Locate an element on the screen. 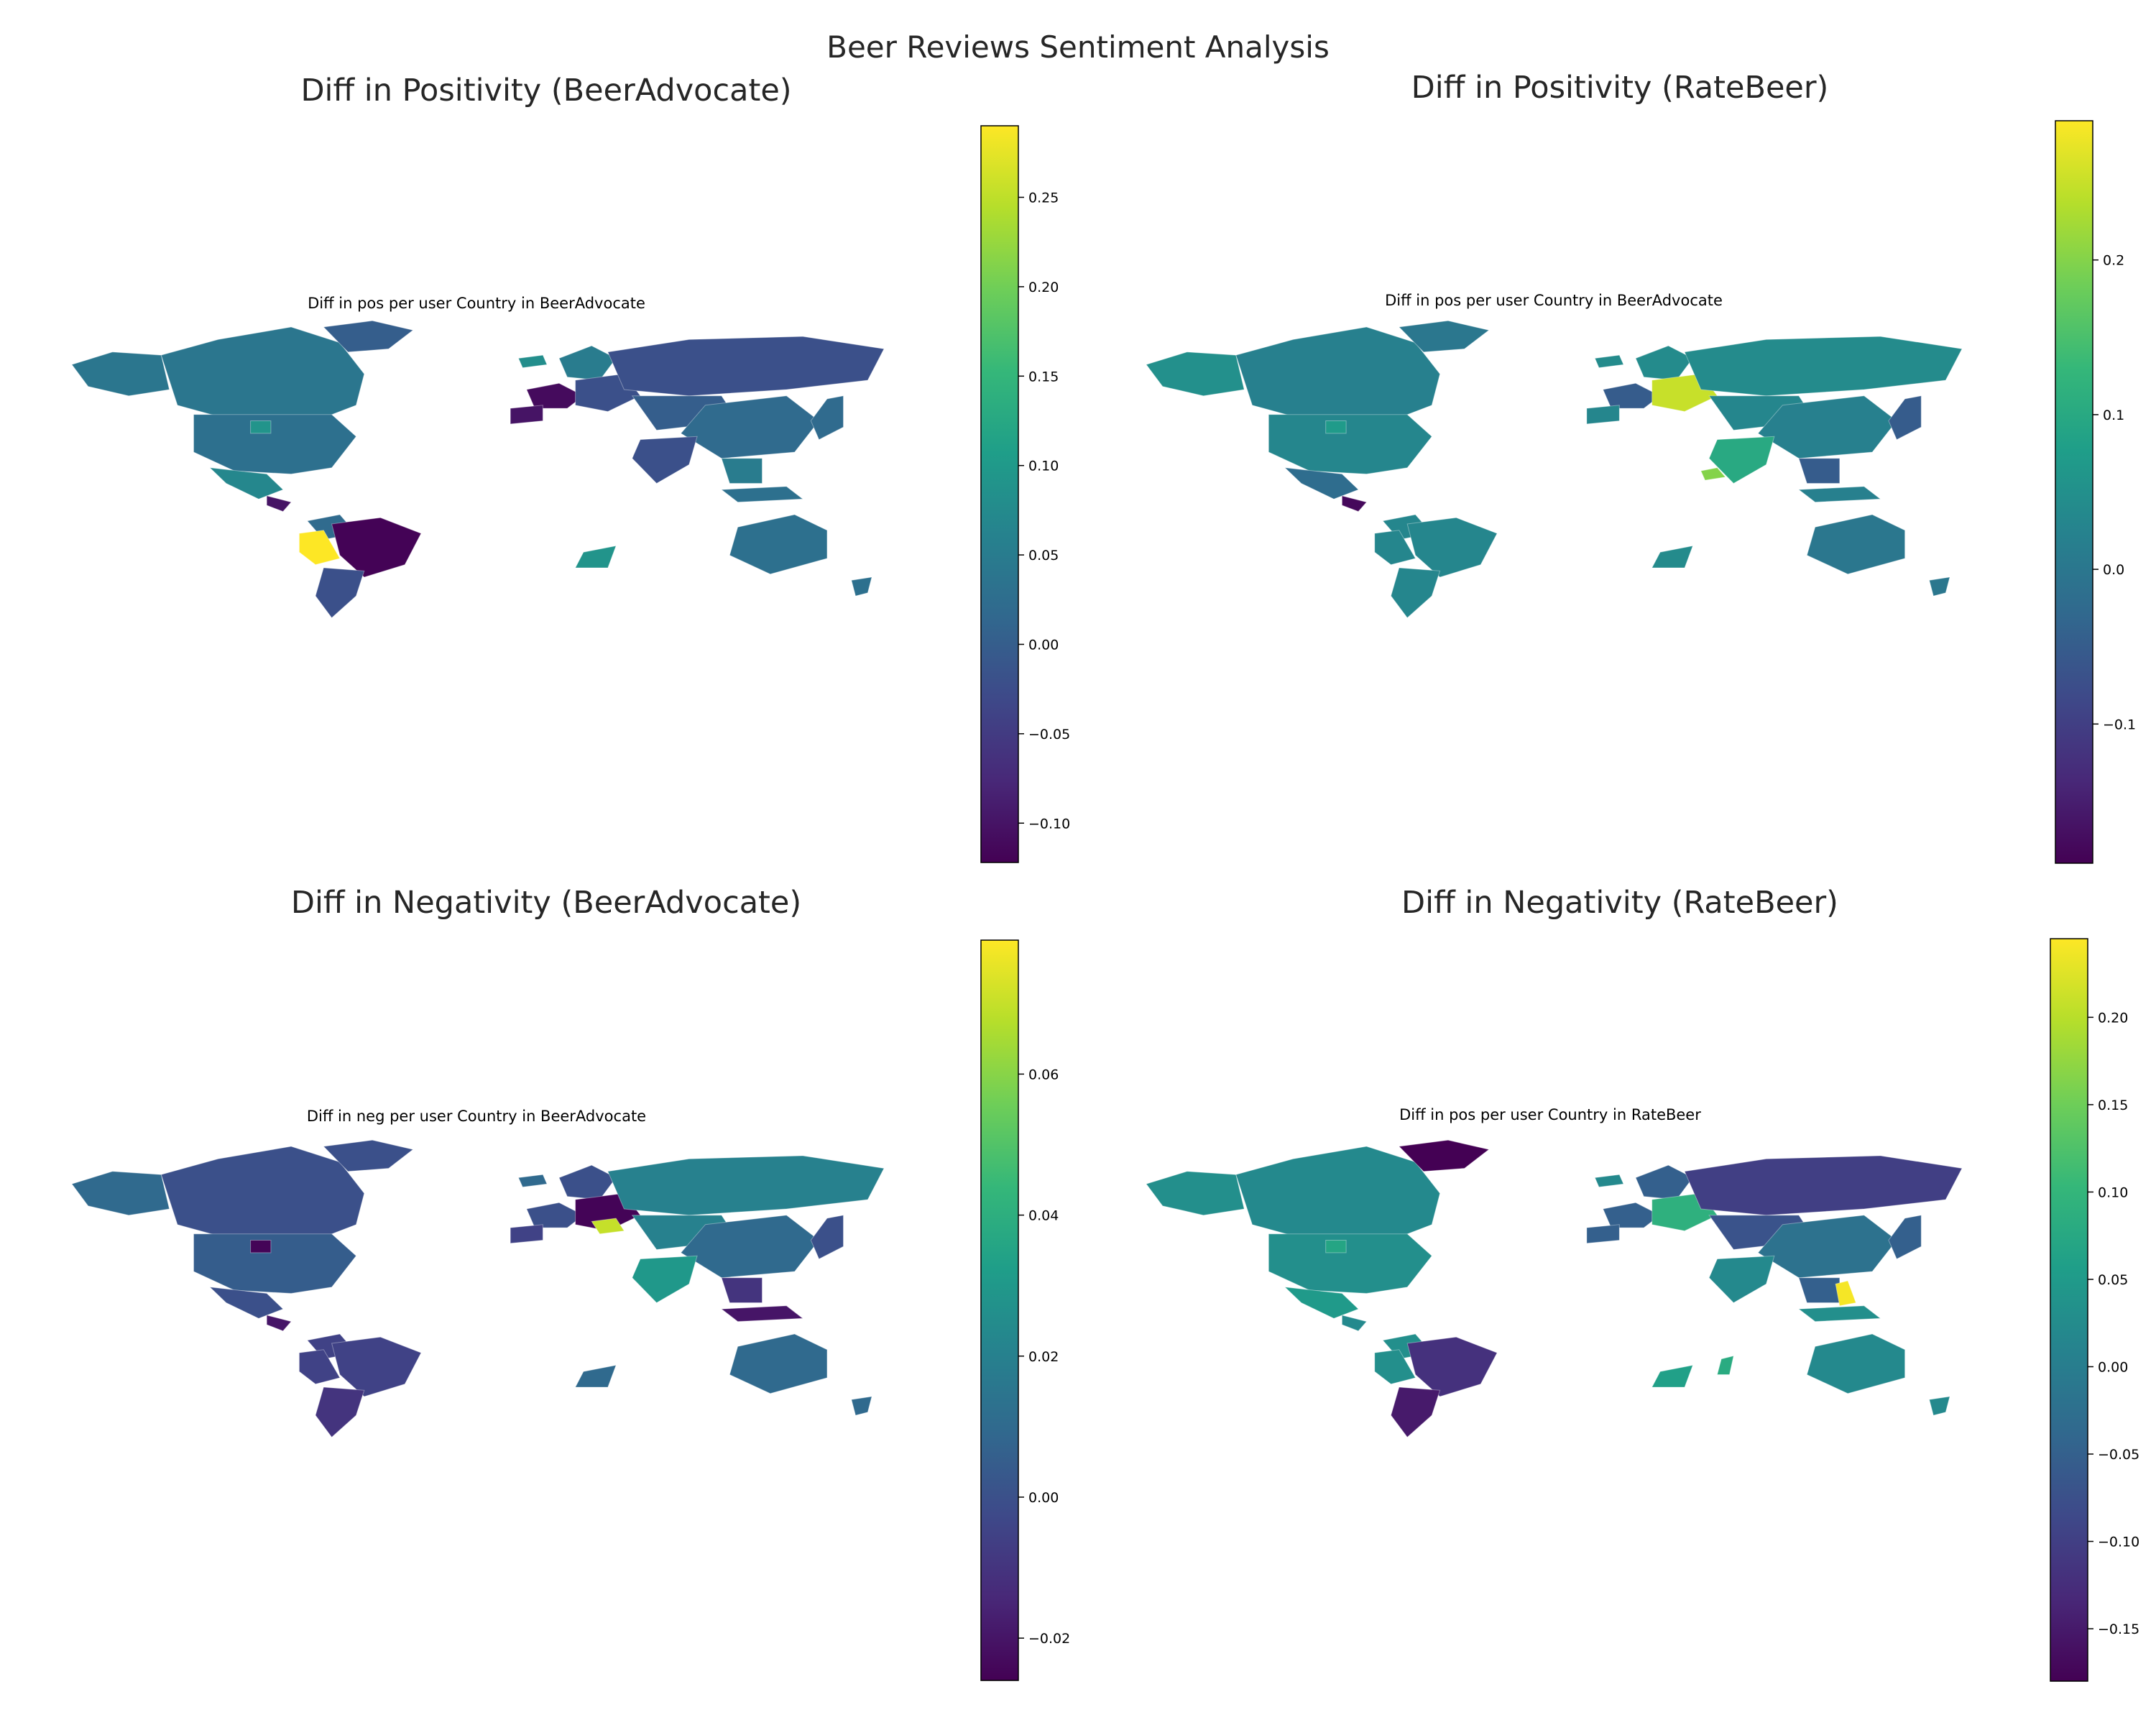 This screenshot has height=1725, width=2156. colorbar-tick-label: 0.00 is located at coordinates (1043, 645).